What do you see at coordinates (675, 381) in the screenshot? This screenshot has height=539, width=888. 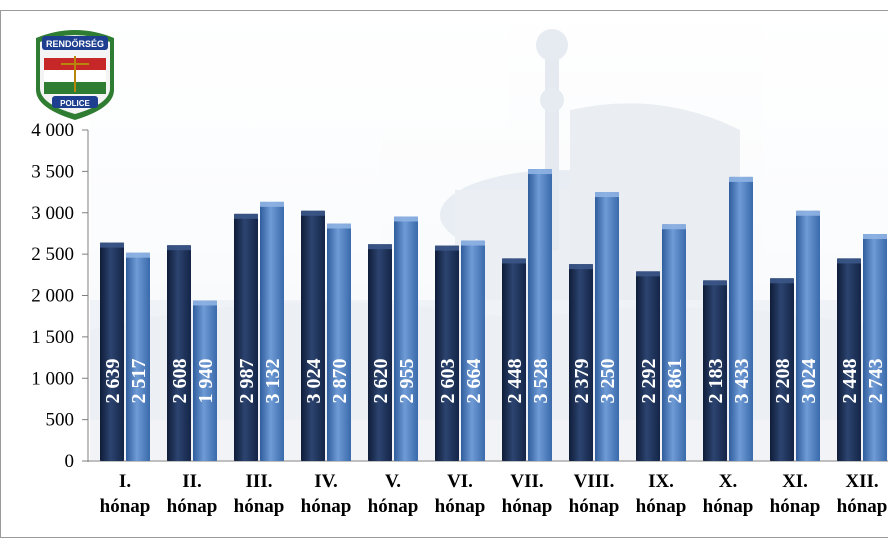 I see `data-label: 2 861` at bounding box center [675, 381].